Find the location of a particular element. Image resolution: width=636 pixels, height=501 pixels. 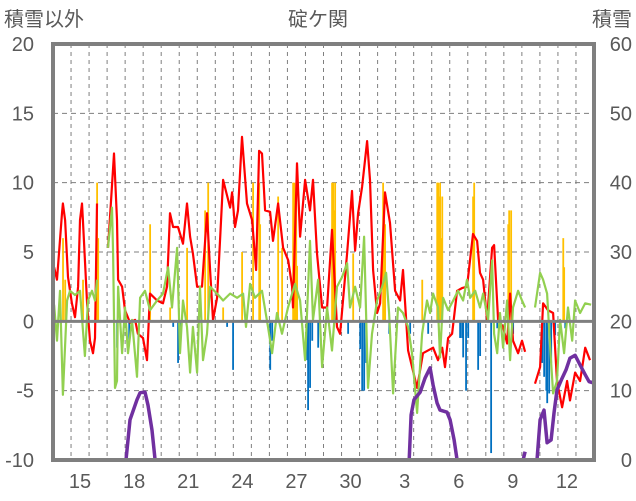

right-tick-label: 60 is located at coordinates (621, 45).